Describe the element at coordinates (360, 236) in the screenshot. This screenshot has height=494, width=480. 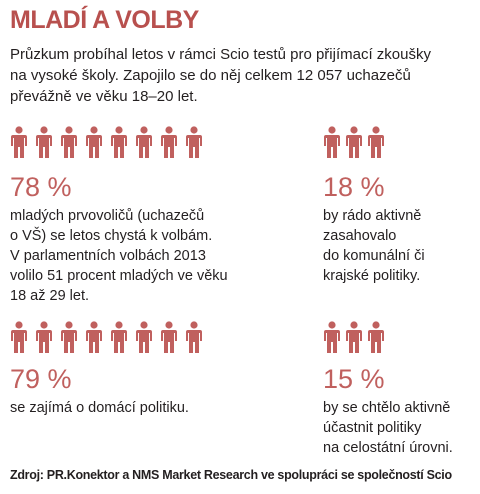
I see `stat-line: zasahovalo` at that location.